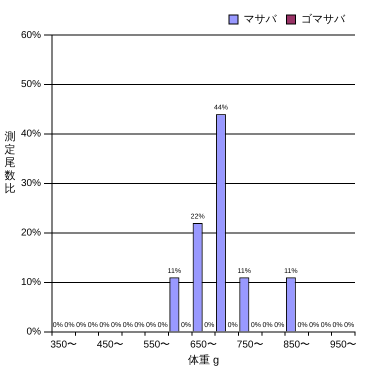 The height and width of the screenshot is (367, 367). I want to click on y-tick-label: 0%, so click(34, 332).